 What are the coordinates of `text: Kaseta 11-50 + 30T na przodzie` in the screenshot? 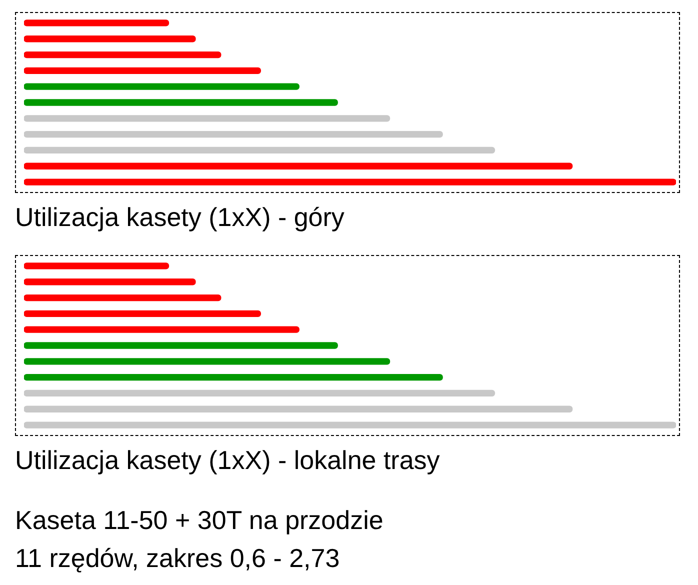 It's located at (199, 520).